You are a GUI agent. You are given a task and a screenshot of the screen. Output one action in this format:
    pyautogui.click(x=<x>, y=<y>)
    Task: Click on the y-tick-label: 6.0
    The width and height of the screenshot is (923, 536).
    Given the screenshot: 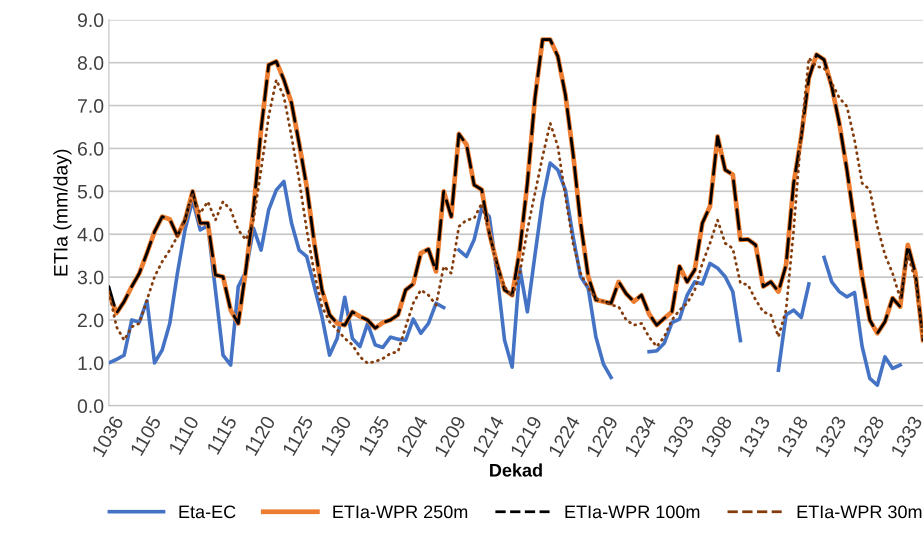 What is the action you would take?
    pyautogui.click(x=91, y=149)
    